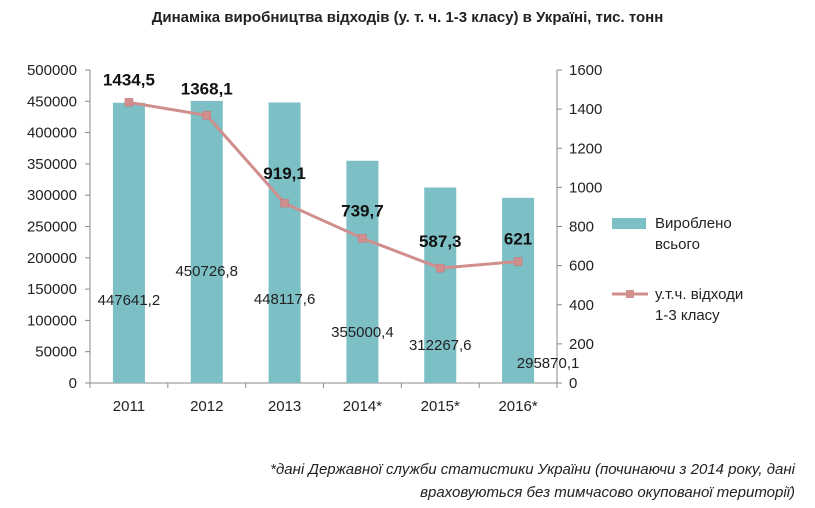  What do you see at coordinates (284, 173) in the screenshot?
I see `line-value-label: 919,1` at bounding box center [284, 173].